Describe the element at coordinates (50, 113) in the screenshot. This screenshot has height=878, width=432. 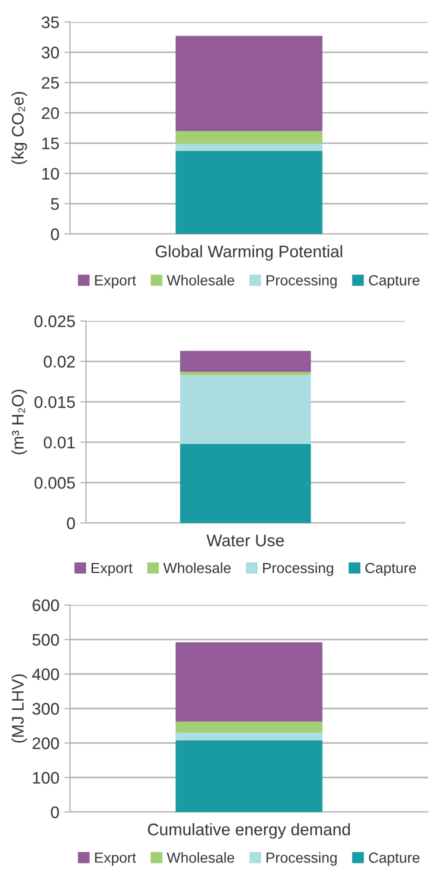
I see `y-tick-label: 20` at that location.